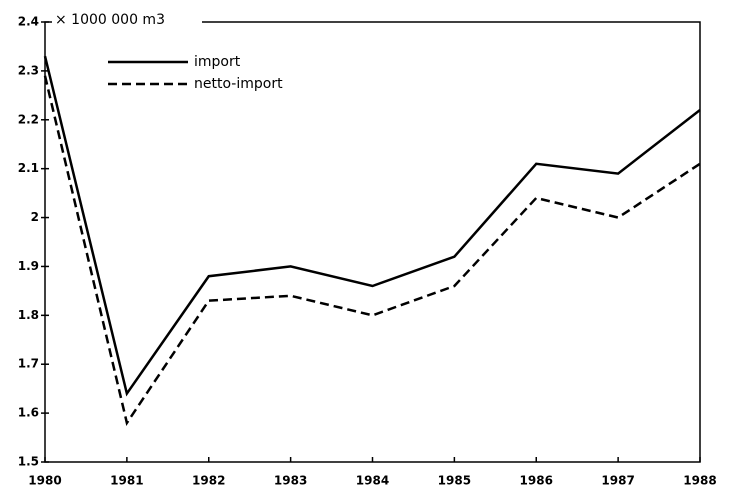  What do you see at coordinates (290, 481) in the screenshot?
I see `x-tick-label: 1983` at bounding box center [290, 481].